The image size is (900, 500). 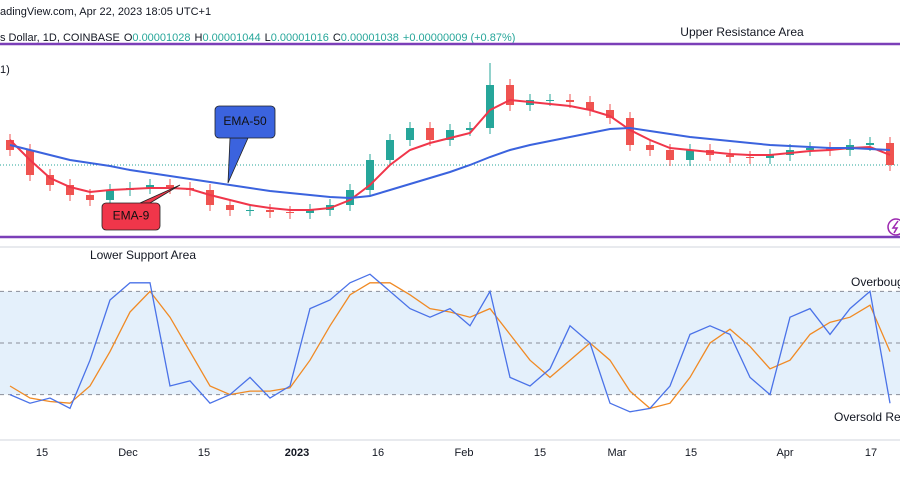 What do you see at coordinates (199, 38) in the screenshot?
I see `ohlc-label: H` at bounding box center [199, 38].